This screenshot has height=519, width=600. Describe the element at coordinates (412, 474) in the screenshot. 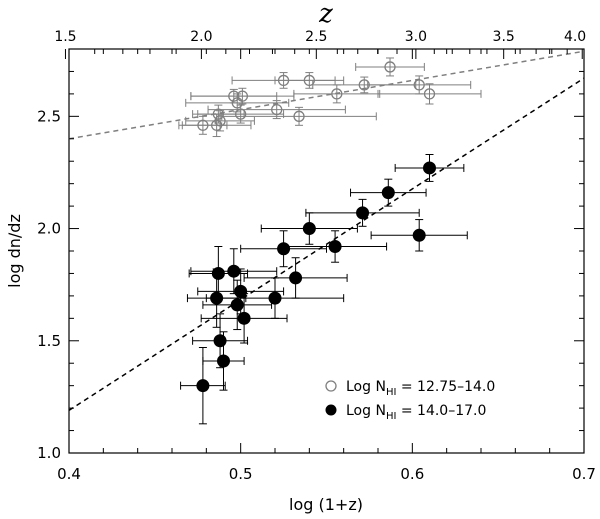

I see `x-tick-label: 0.6` at that location.